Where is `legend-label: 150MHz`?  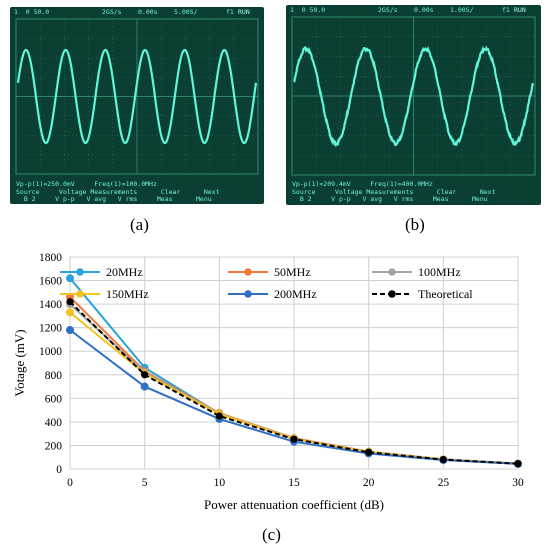 legend-label: 150MHz is located at coordinates (127, 294).